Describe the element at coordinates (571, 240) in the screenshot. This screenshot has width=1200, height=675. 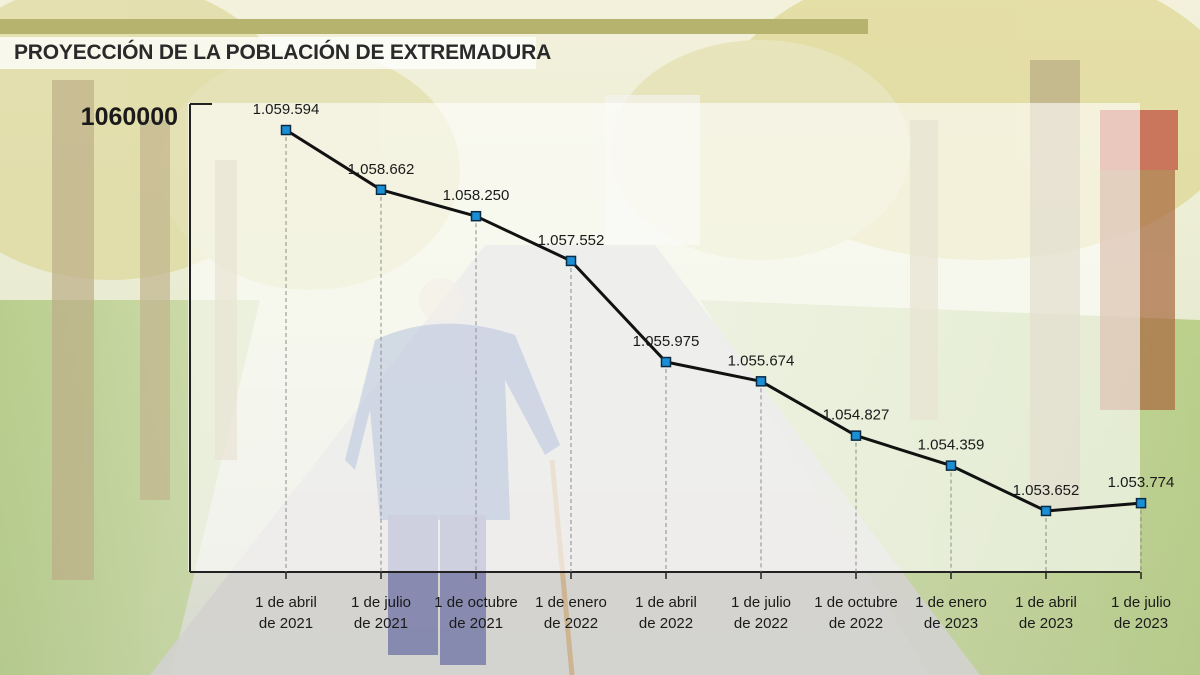
I see `data-label: 1.057.552` at that location.